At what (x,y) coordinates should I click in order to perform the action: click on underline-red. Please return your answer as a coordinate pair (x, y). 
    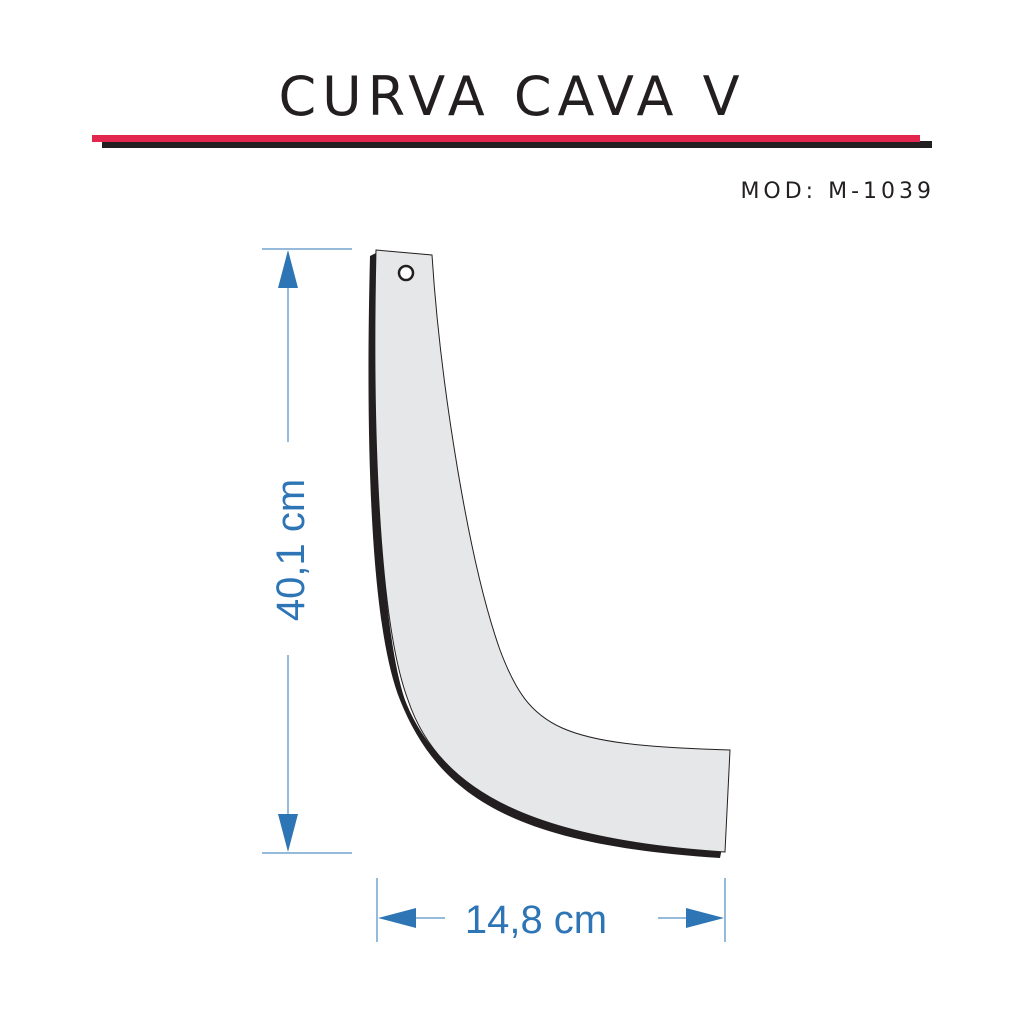
    Looking at the image, I should click on (506, 138).